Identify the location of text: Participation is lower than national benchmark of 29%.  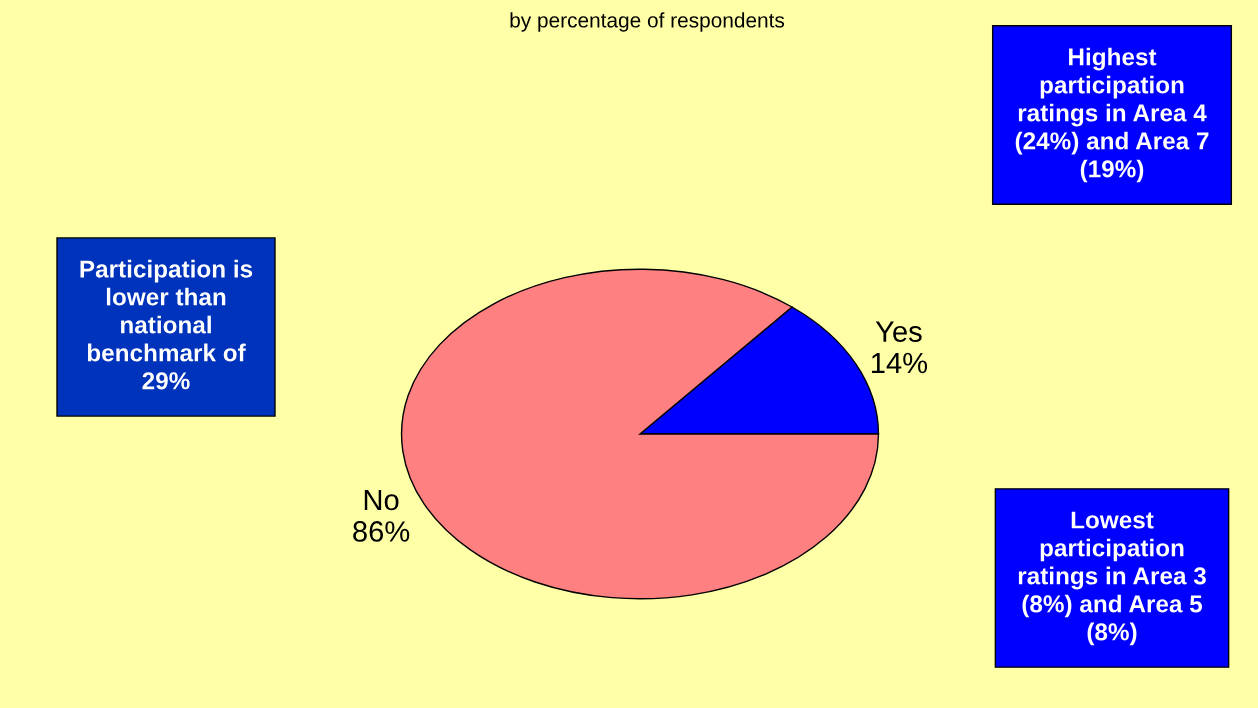
(166, 324).